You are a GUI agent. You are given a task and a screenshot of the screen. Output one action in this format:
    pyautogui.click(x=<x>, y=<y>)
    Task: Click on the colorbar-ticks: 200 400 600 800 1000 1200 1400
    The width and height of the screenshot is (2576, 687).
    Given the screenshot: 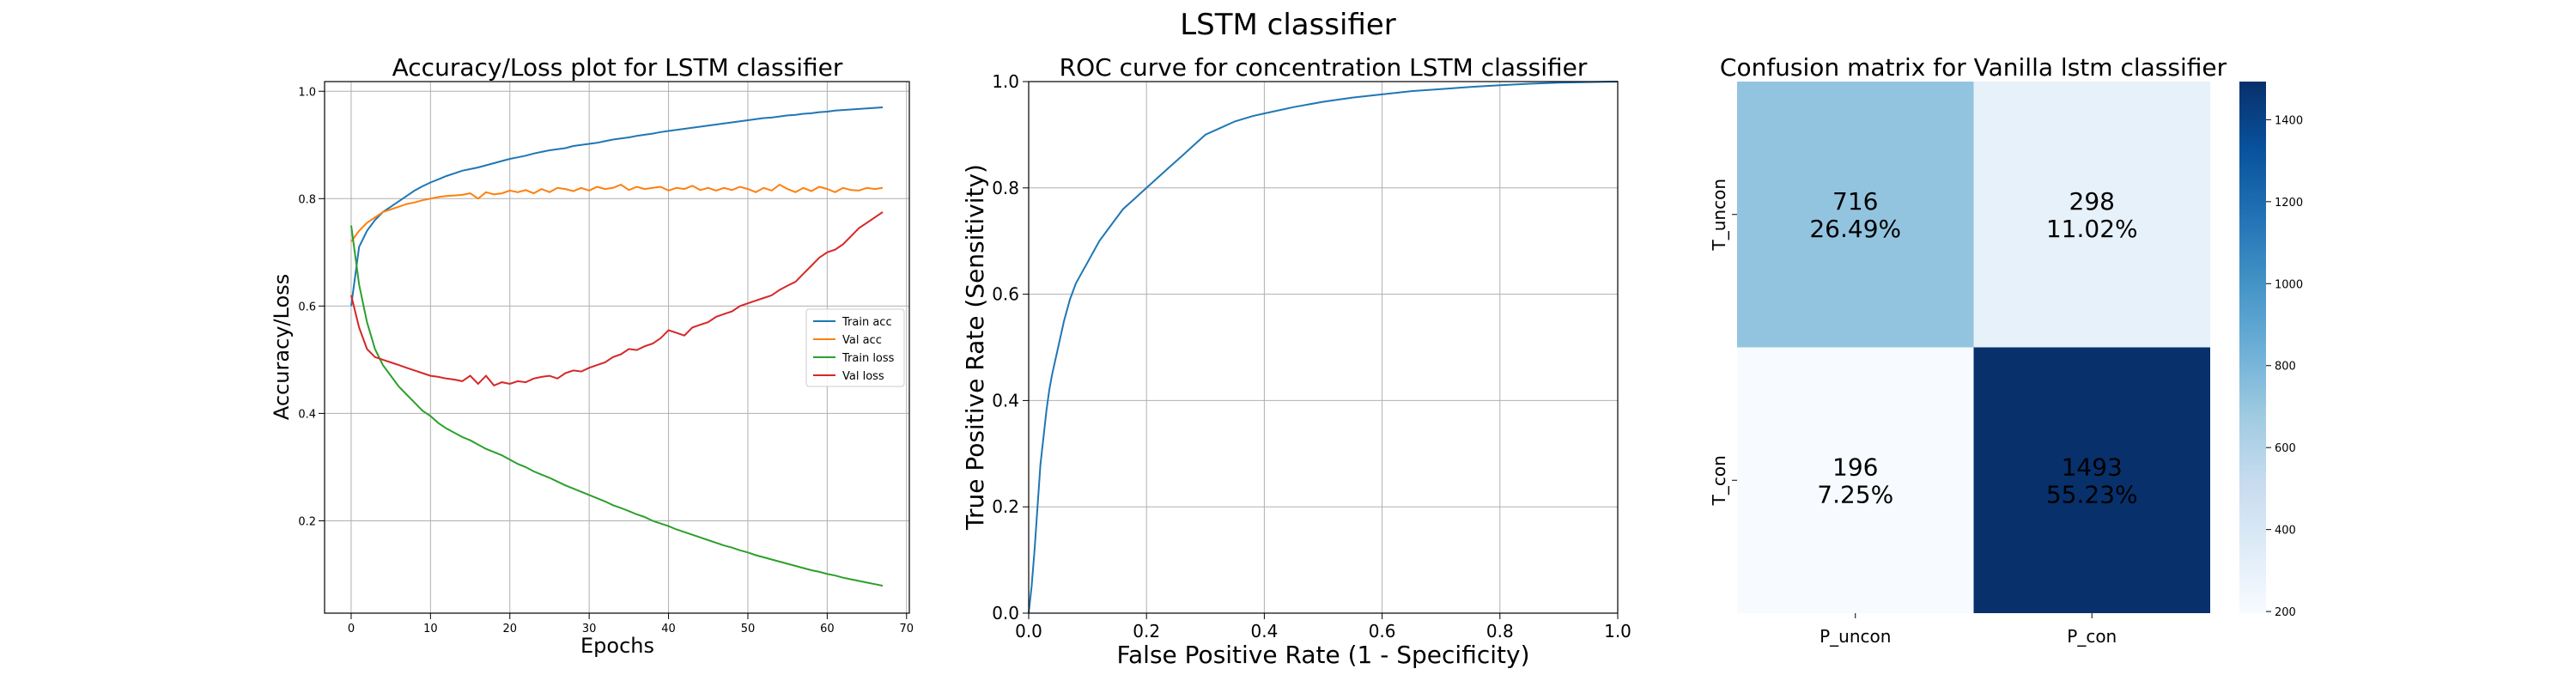 What is the action you would take?
    pyautogui.click(x=2284, y=366)
    